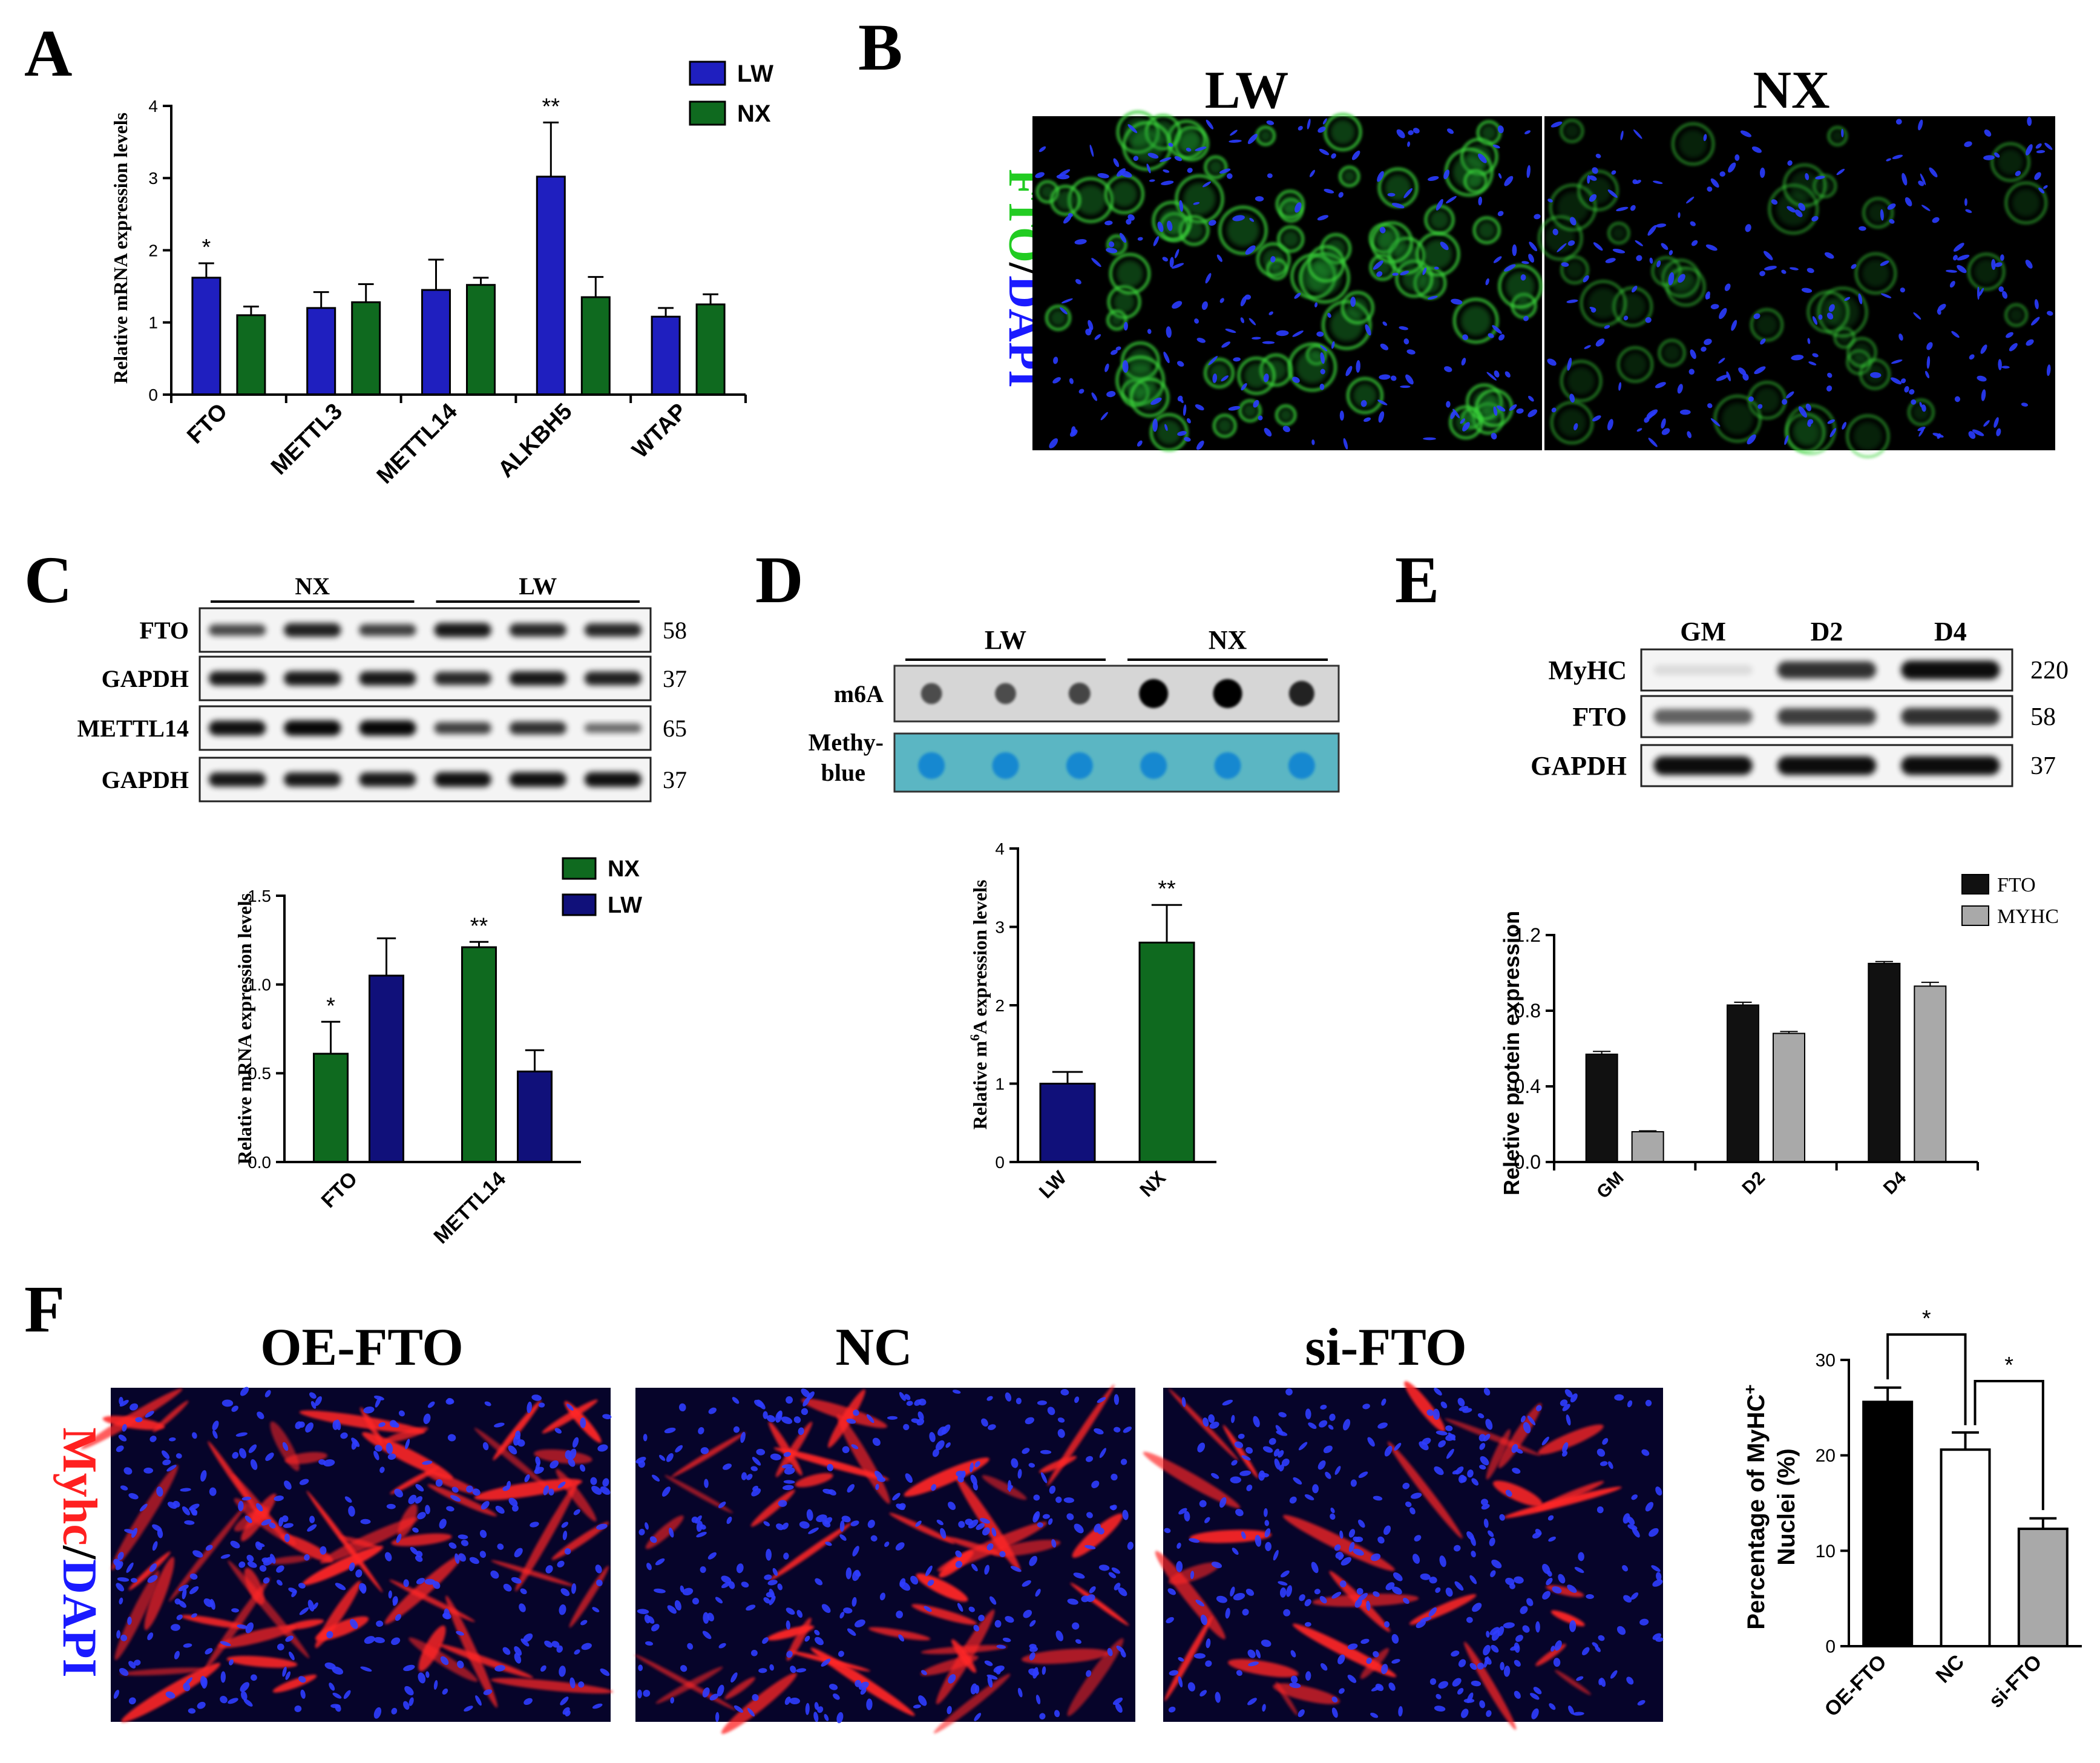  What do you see at coordinates (425, 630) in the screenshot?
I see `blot-c-strip-fto` at bounding box center [425, 630].